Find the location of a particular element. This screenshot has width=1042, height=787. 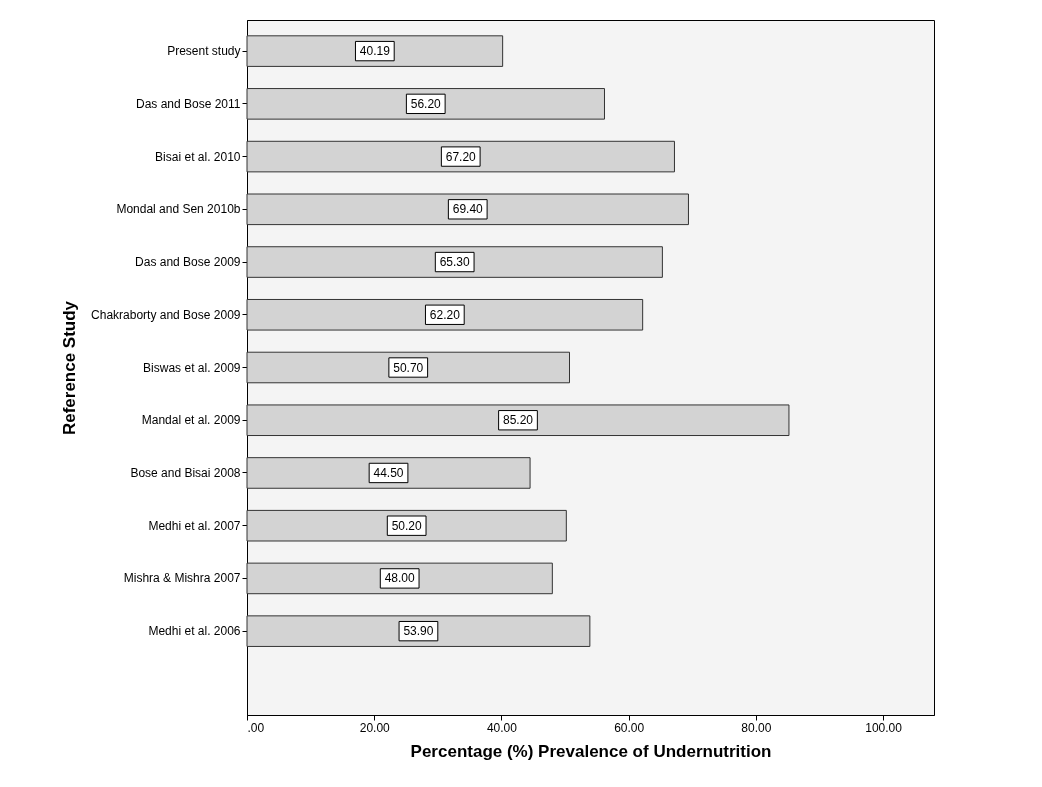

y-tick-label: Bisai et al. 2010 is located at coordinates (198, 156).